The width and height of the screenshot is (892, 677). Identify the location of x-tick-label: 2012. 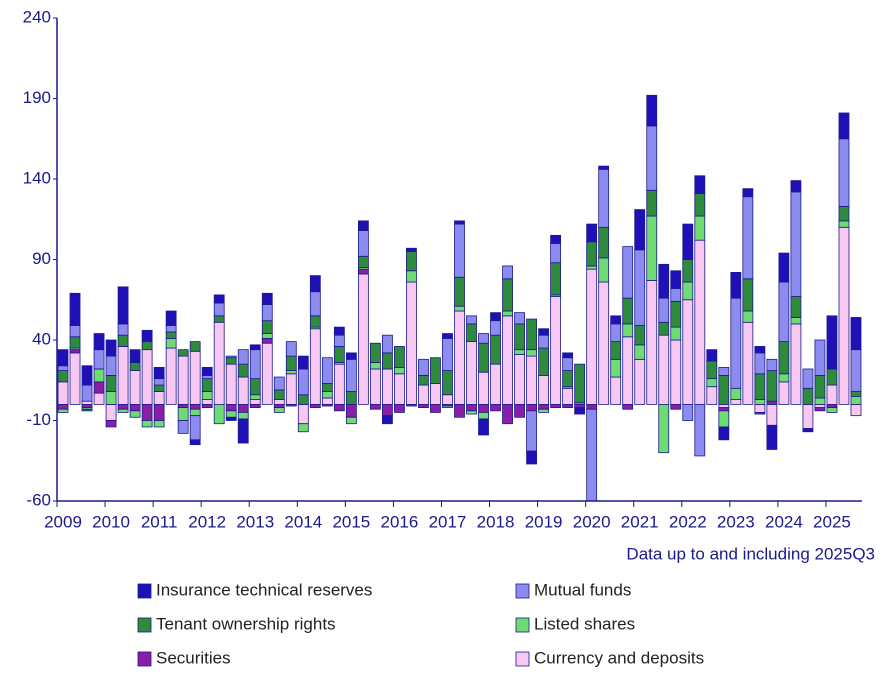
(207, 521).